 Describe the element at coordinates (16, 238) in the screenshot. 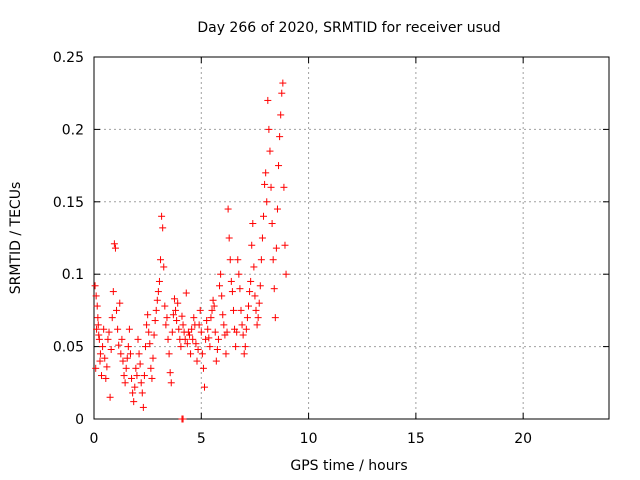

I see `y-axis-label: SRMTID / TECUs` at that location.